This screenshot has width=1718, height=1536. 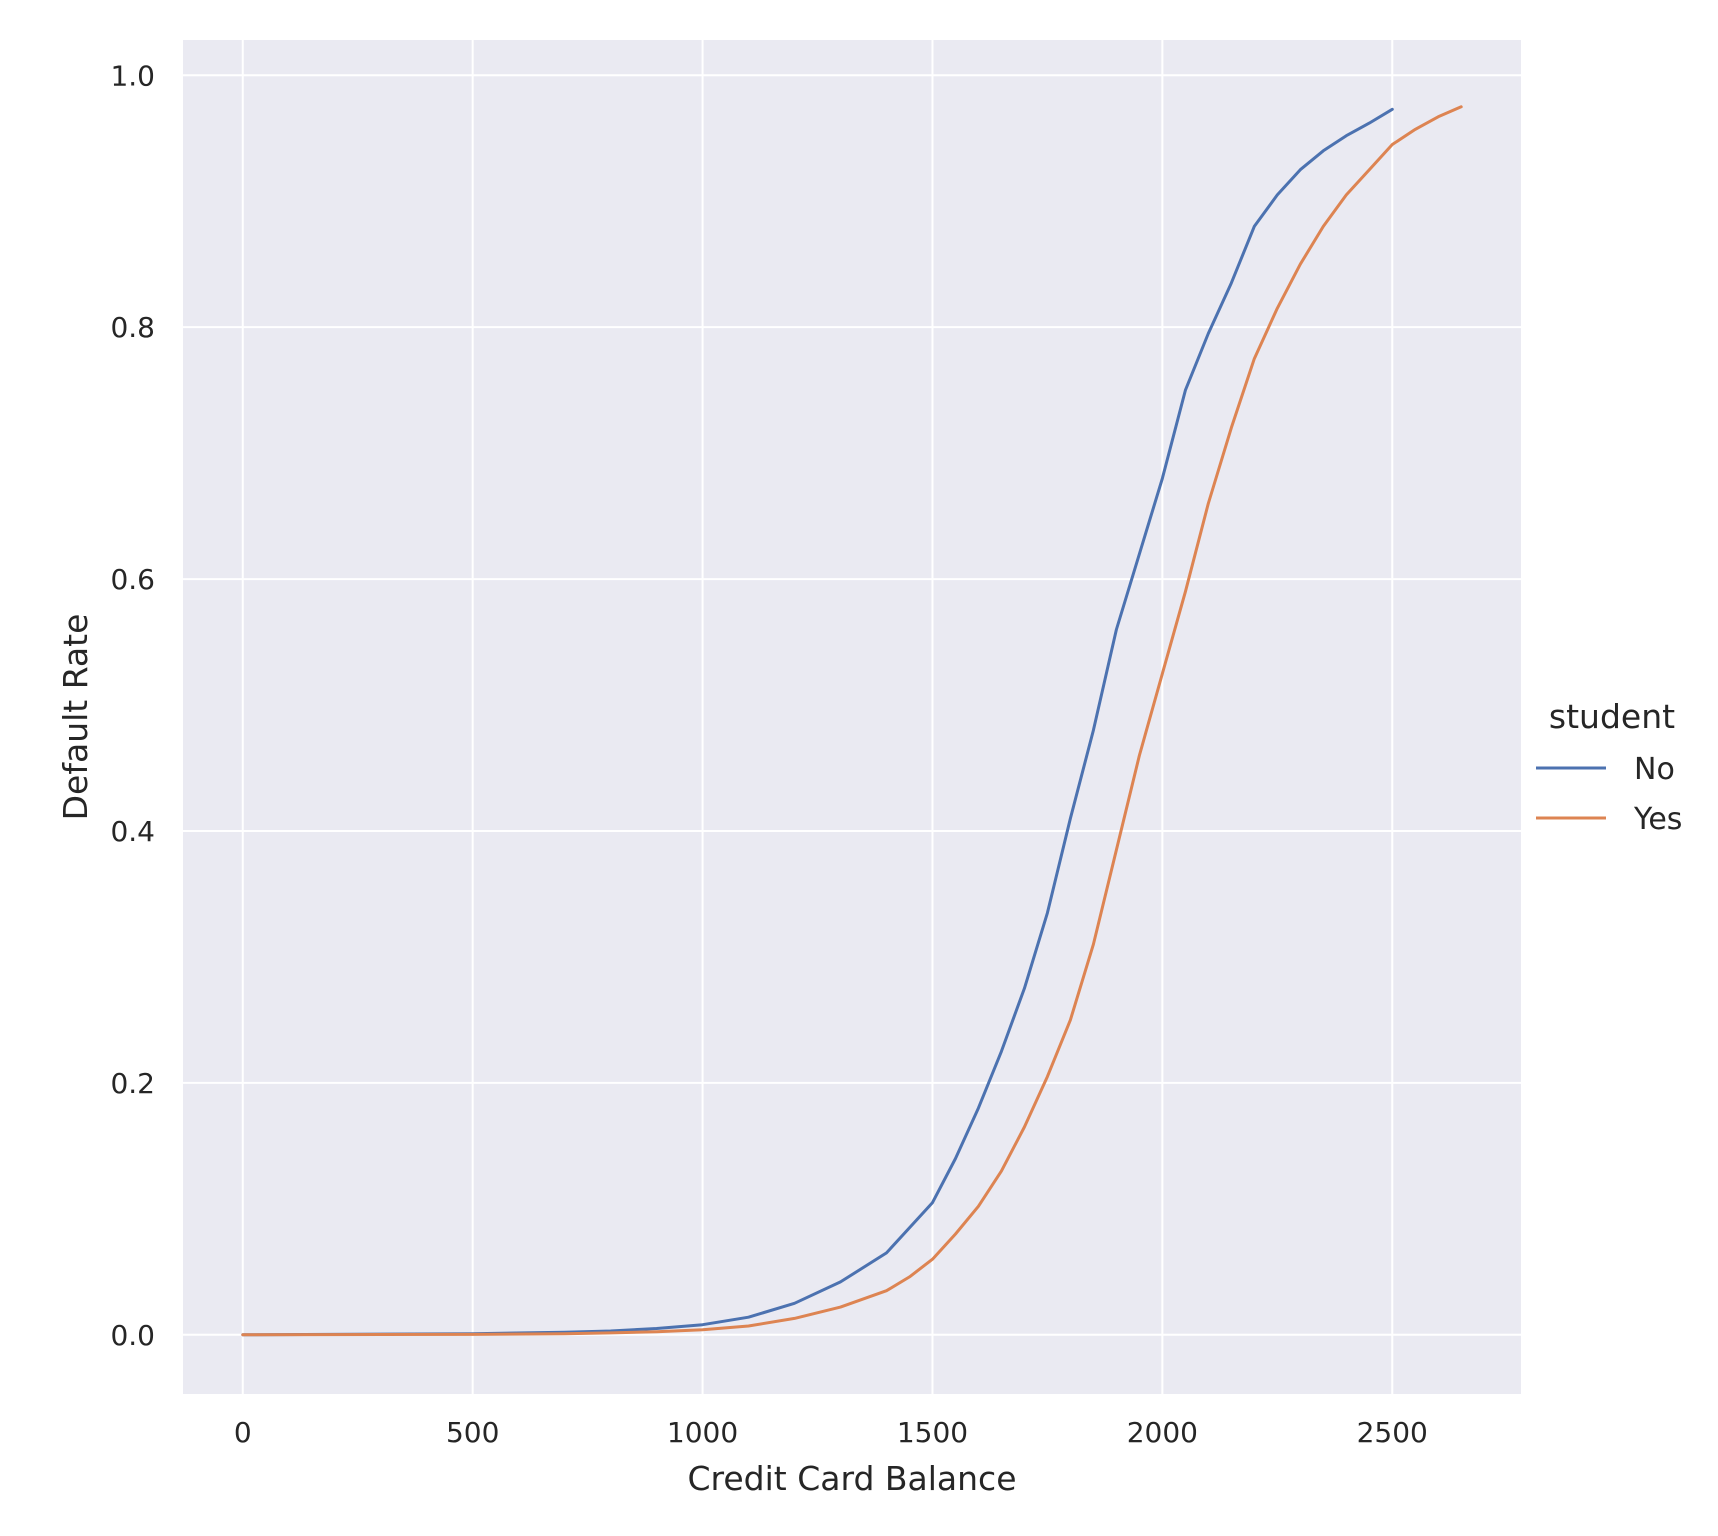 I want to click on y-tick-label: 0.4, so click(x=132, y=831).